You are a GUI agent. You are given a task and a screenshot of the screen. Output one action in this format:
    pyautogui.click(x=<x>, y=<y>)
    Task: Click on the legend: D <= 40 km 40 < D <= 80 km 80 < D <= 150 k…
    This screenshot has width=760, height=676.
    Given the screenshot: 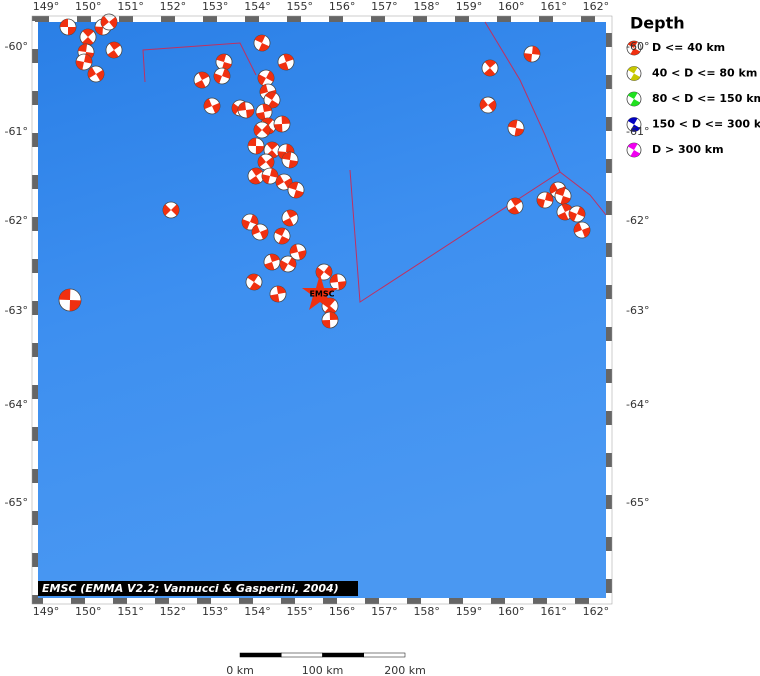 What is the action you would take?
    pyautogui.click(x=693, y=99)
    